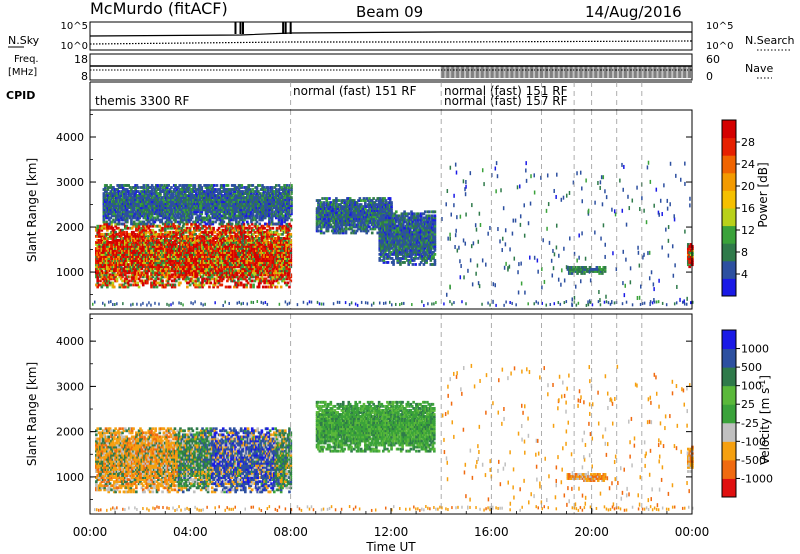 The width and height of the screenshot is (800, 554). I want to click on noise-tick-bottom-right: 10^0, so click(719, 46).